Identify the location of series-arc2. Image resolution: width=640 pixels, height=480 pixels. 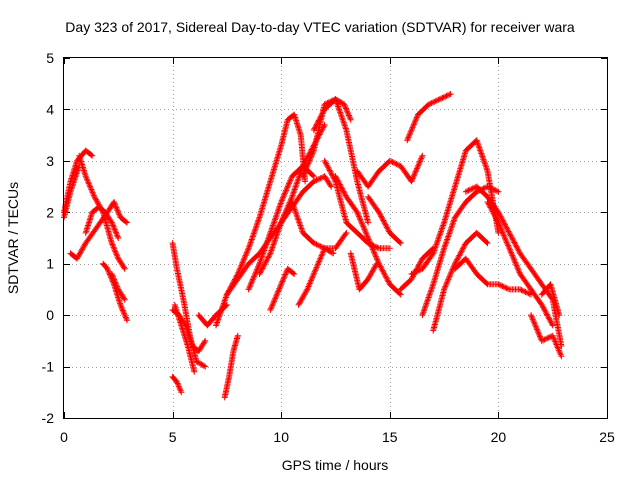
(72, 192).